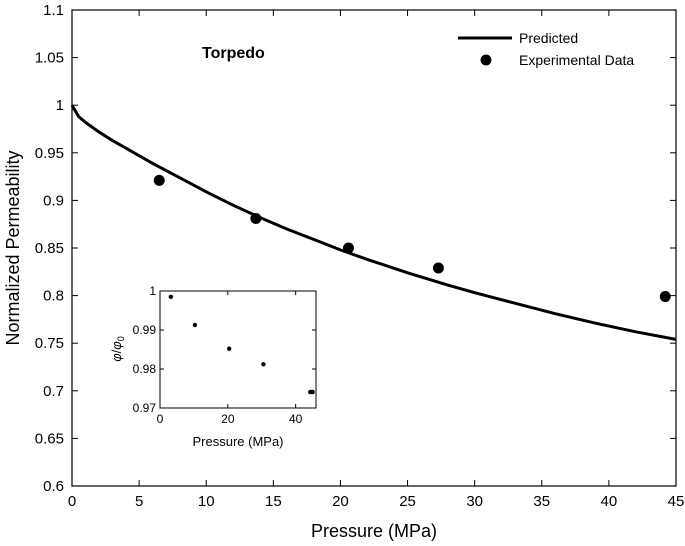 This screenshot has width=685, height=546. I want to click on inset-x-ticks: 0 20 40, so click(230, 358).